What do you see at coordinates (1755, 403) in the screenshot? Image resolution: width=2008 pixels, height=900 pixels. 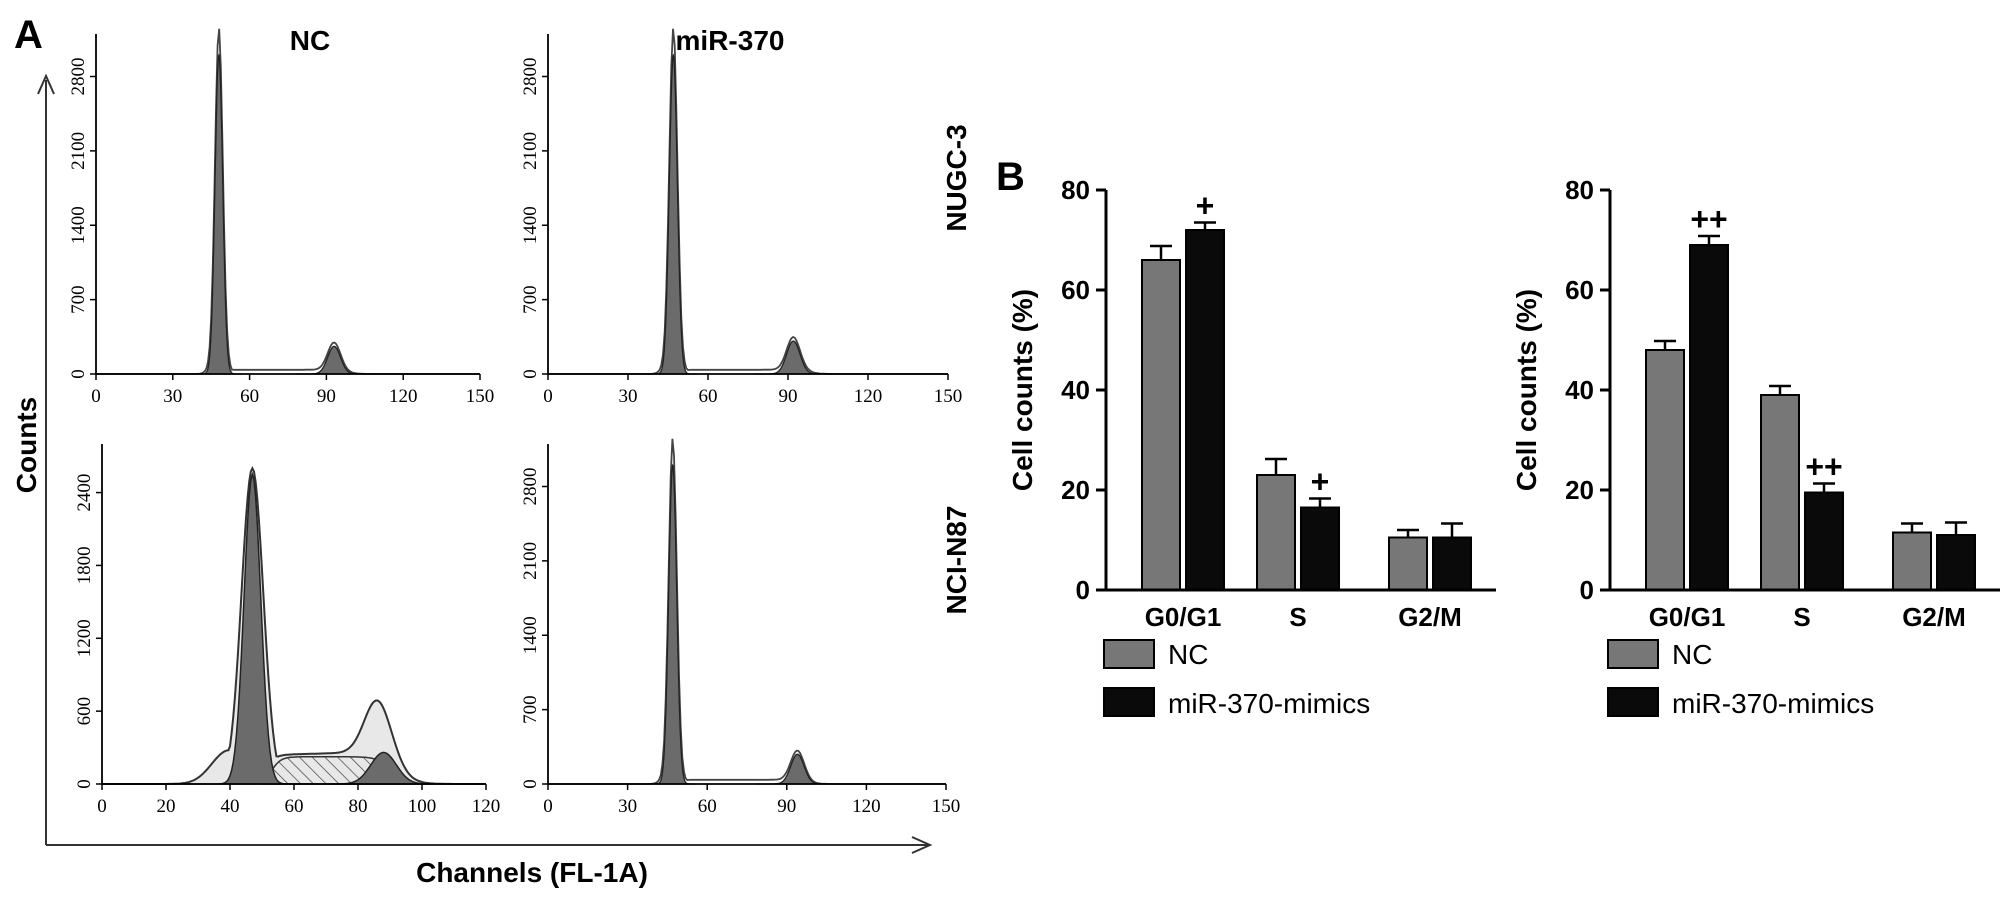 I see `bar-chart-ncin87: ++ G0/G1 ++ S G2/M 0 20 40 60 80 Cell counts (%)` at bounding box center [1755, 403].